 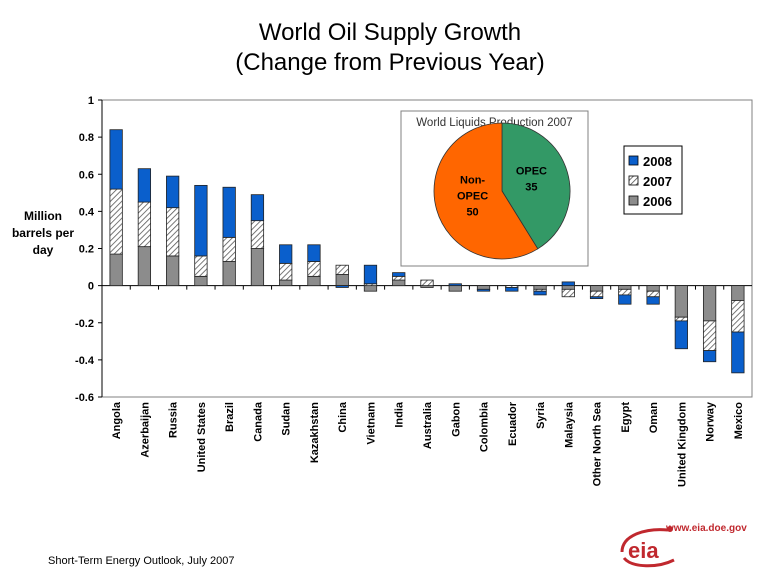 I want to click on legend-label: 2006, so click(x=657, y=201).